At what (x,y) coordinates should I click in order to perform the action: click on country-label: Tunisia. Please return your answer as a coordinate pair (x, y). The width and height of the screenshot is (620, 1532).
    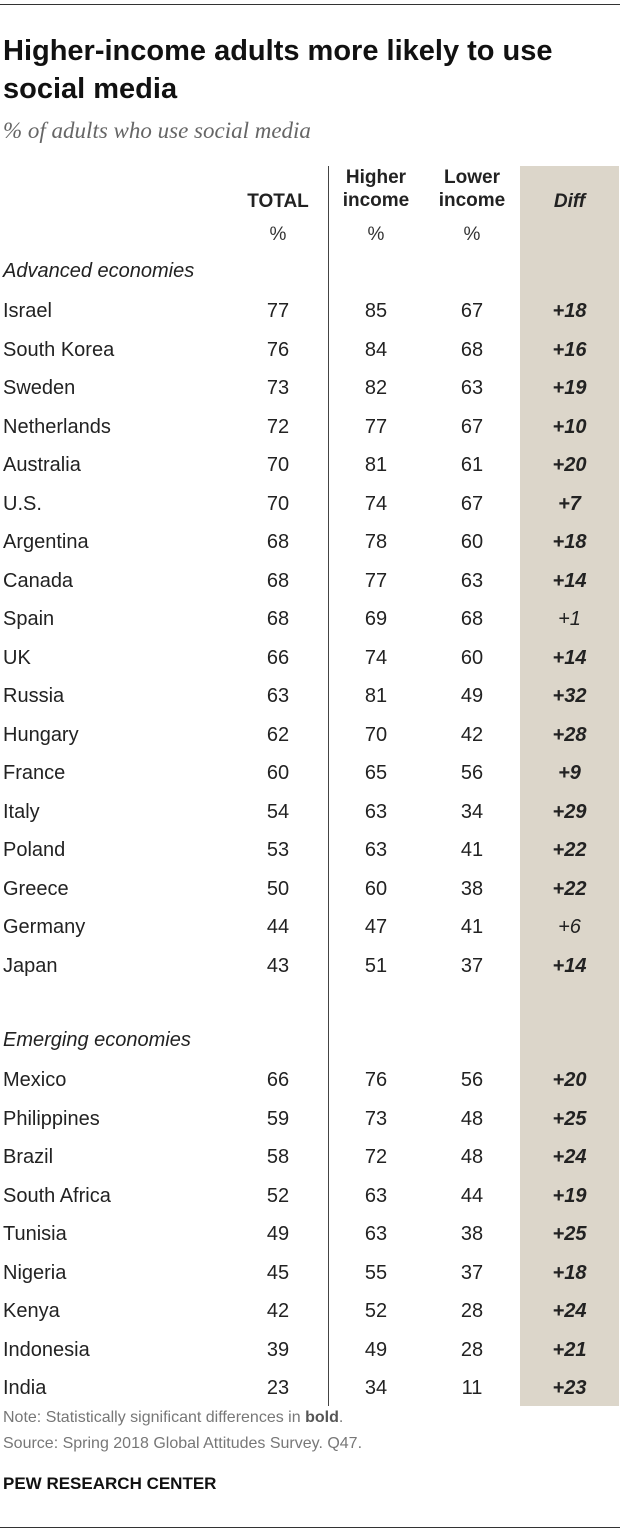
    Looking at the image, I should click on (35, 1234).